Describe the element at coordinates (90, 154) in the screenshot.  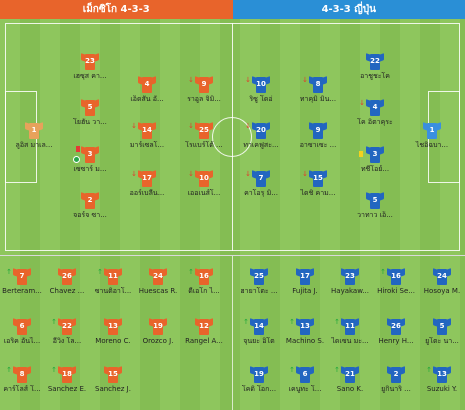
I see `shirt-number: 3` at that location.